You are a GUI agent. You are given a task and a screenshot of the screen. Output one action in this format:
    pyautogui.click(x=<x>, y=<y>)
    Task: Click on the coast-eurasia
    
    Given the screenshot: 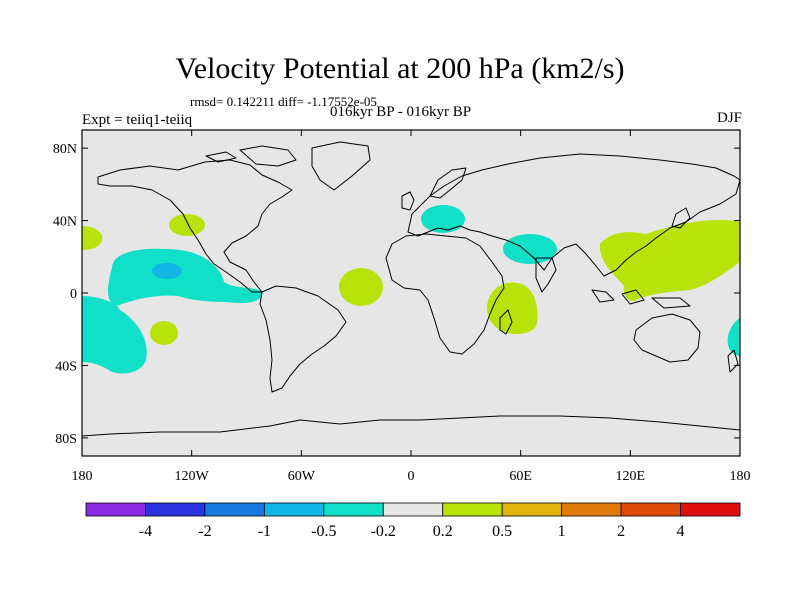 What is the action you would take?
    pyautogui.click(x=573, y=215)
    